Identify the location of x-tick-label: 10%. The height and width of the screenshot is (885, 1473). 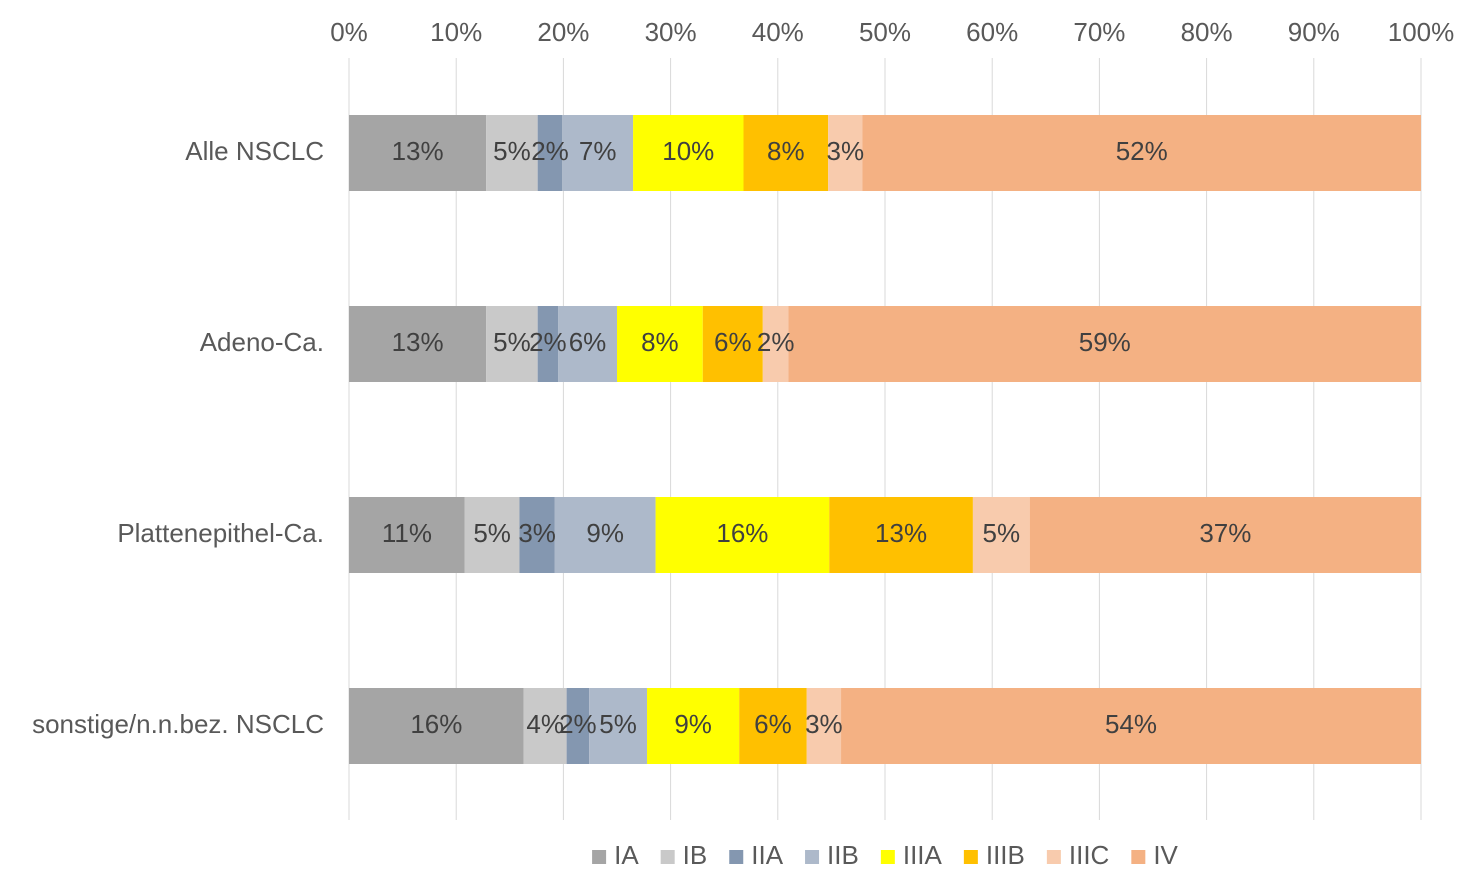
(456, 32).